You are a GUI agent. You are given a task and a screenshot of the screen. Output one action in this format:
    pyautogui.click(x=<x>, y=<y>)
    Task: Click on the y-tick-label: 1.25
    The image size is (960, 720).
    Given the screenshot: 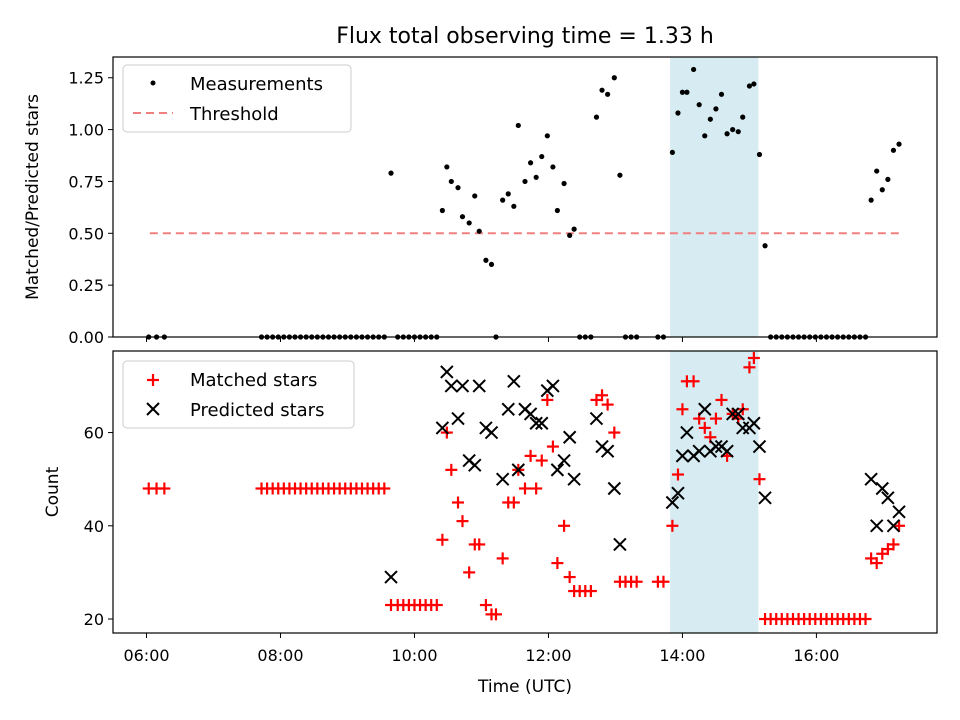 What is the action you would take?
    pyautogui.click(x=86, y=78)
    